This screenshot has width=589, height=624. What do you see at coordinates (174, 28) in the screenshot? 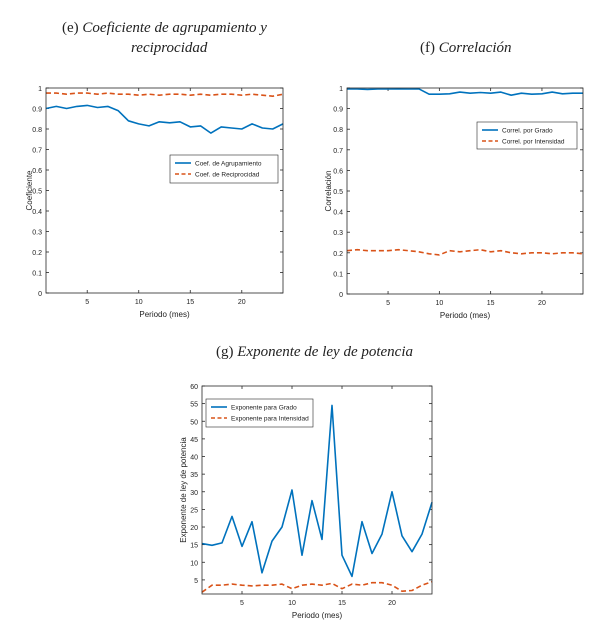
I see `caption-e-title-line1: Coeficiente de agrupamiento y` at bounding box center [174, 28].